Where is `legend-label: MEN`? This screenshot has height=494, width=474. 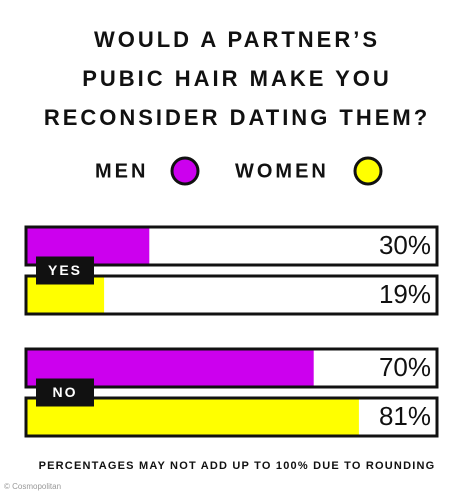 legend-label: MEN is located at coordinates (121, 171).